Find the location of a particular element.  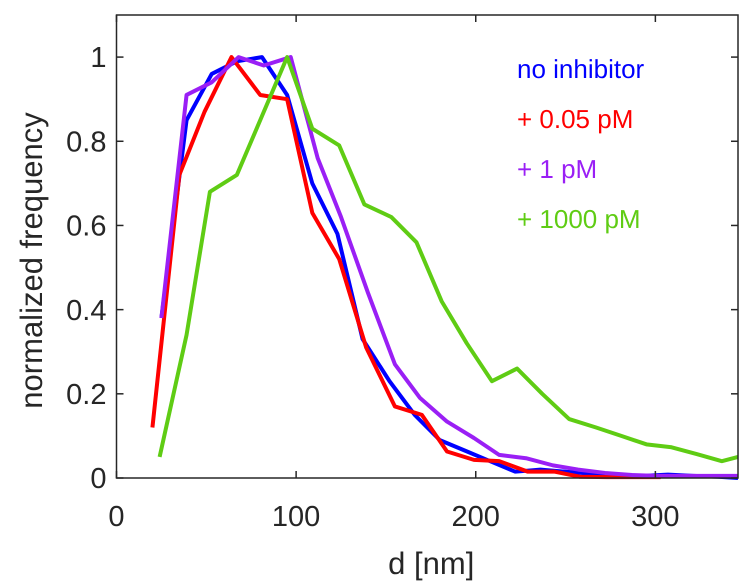

y-tick-label: 0.4 is located at coordinates (86, 310).